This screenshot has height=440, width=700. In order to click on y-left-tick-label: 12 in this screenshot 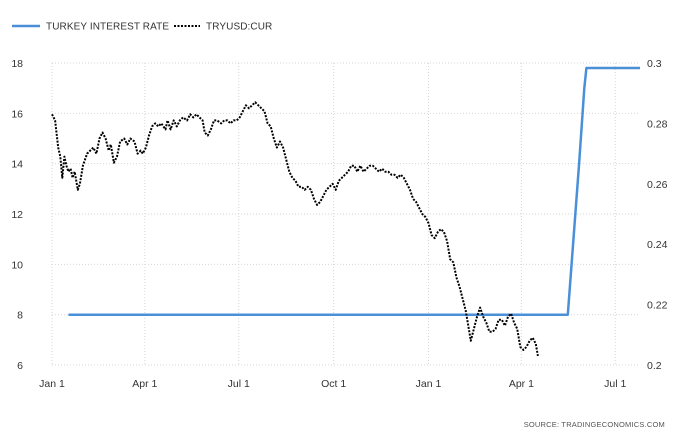, I will do `click(17, 215)`.